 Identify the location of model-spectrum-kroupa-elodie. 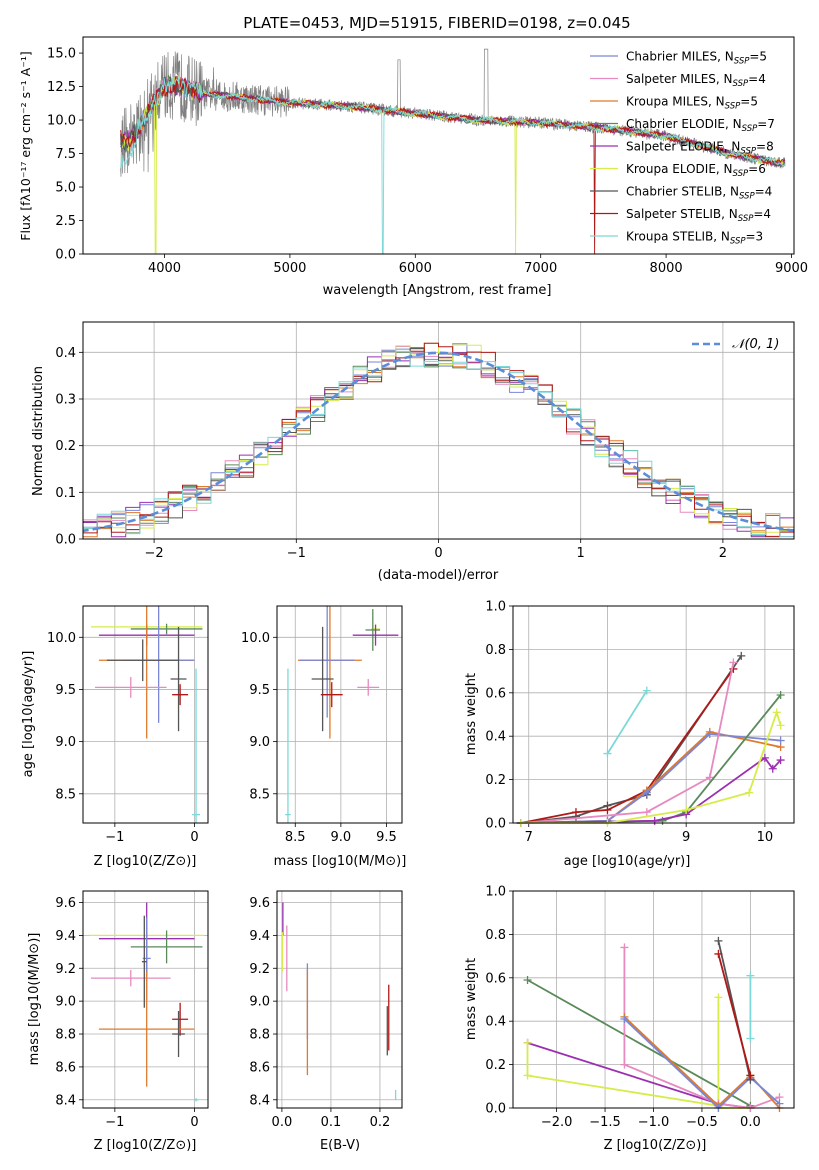
(453, 164).